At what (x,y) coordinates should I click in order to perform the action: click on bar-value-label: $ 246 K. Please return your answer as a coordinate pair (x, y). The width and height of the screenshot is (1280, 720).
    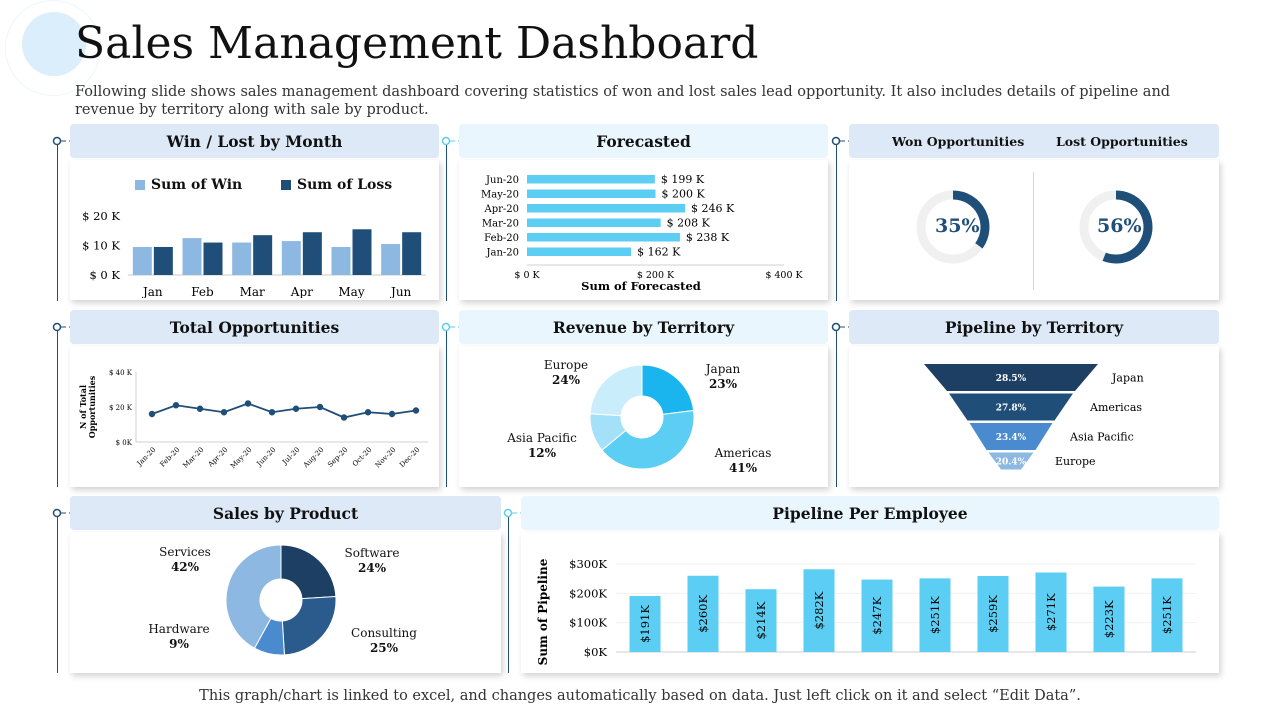
    Looking at the image, I should click on (713, 208).